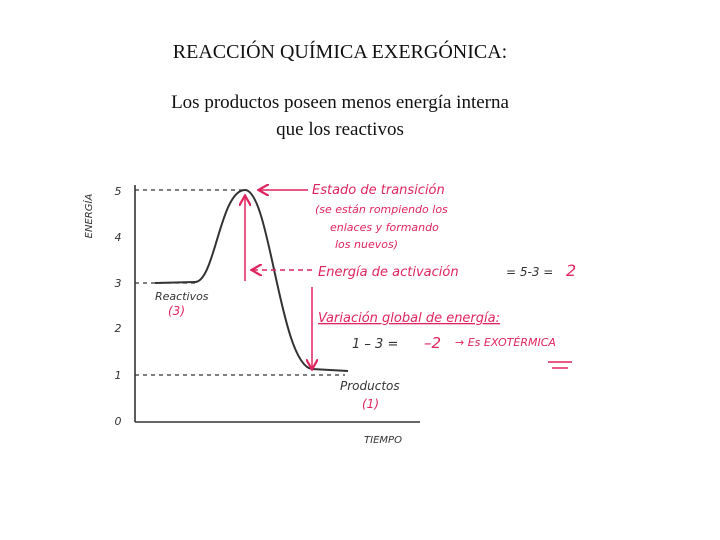  What do you see at coordinates (375, 344) in the screenshot?
I see `global-change-formula: 1 – 3 =` at bounding box center [375, 344].